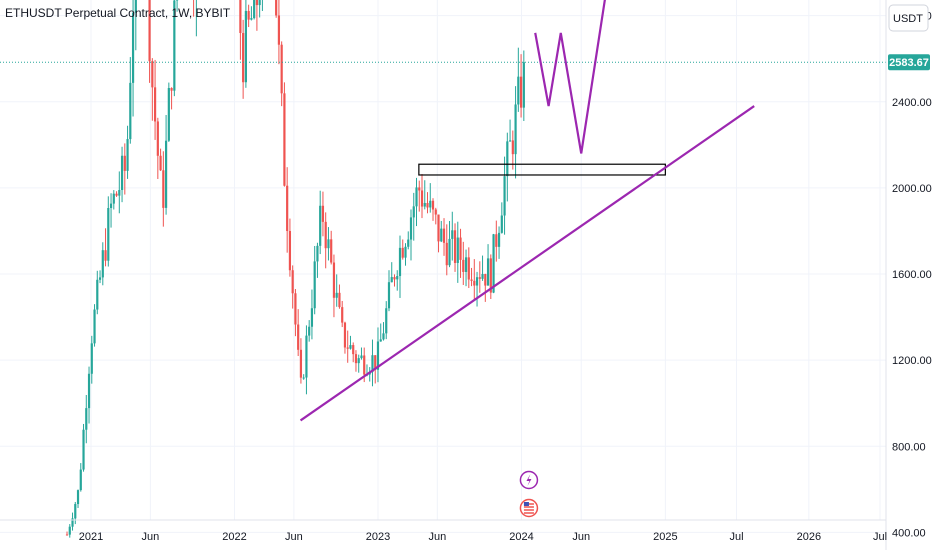 This screenshot has width=932, height=550. I want to click on price-label-bg, so click(909, 62).